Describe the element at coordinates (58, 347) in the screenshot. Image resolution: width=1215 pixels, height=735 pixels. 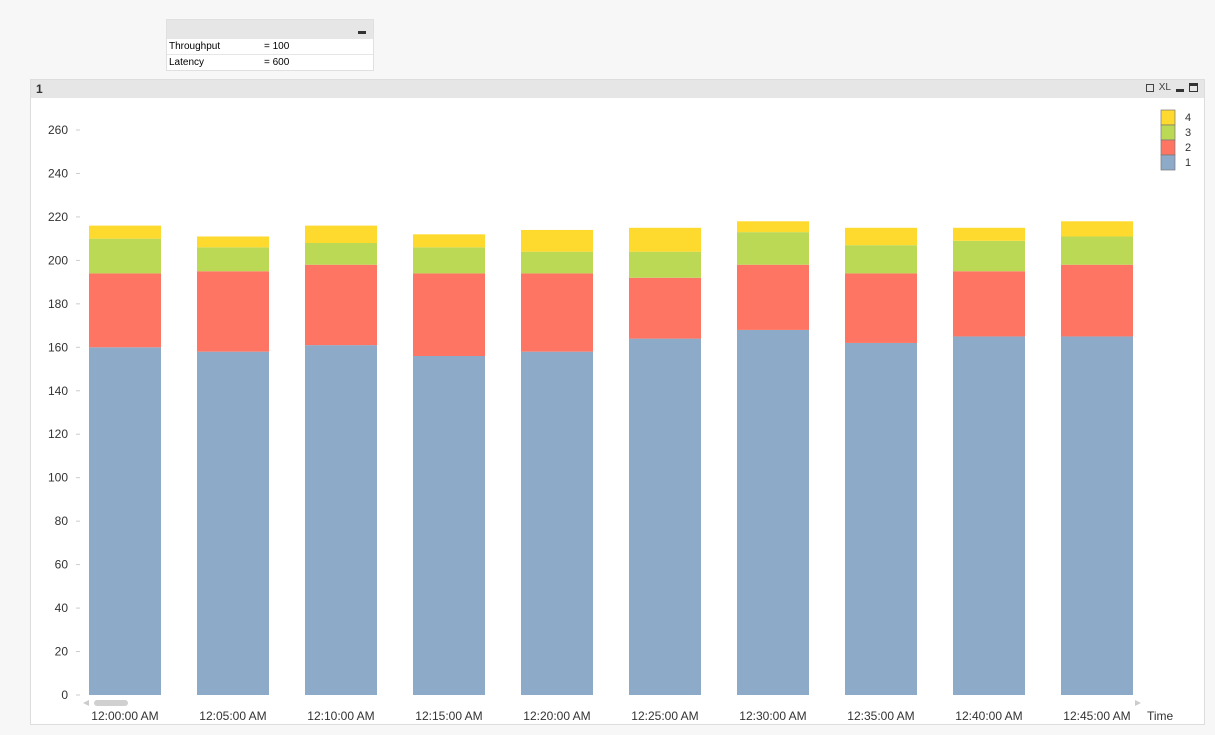
I see `y-tick-label: 160` at that location.